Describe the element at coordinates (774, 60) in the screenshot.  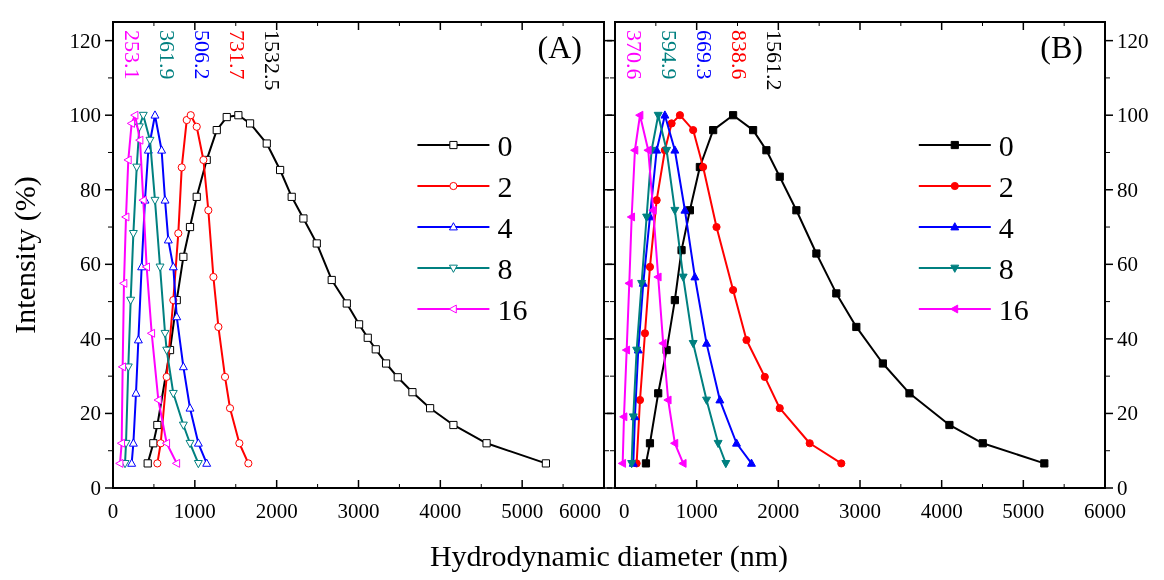
I see `annotation: 1561.2` at that location.